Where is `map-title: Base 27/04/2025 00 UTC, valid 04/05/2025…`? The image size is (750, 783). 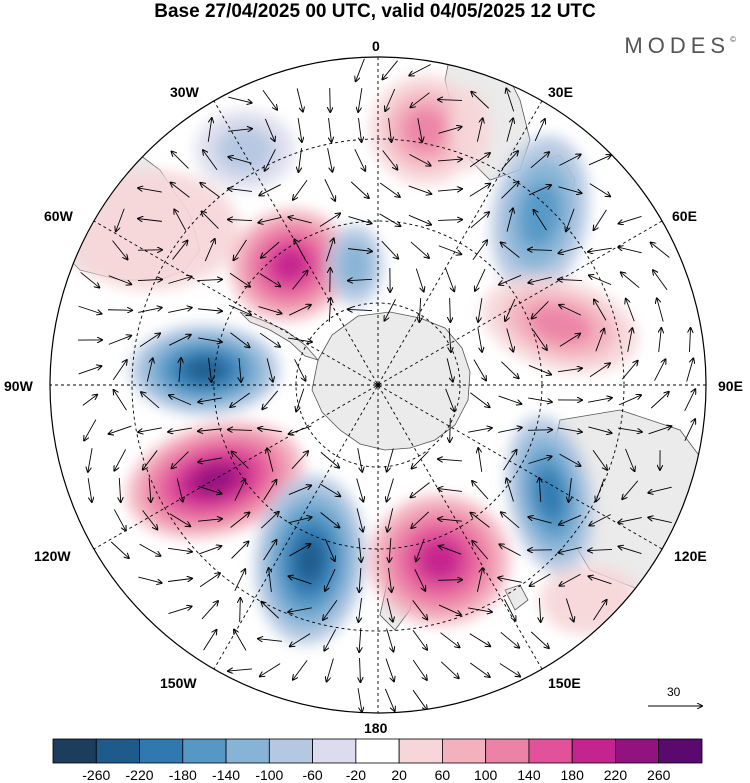
map-title: Base 27/04/2025 00 UTC, valid 04/05/2025… is located at coordinates (375, 11).